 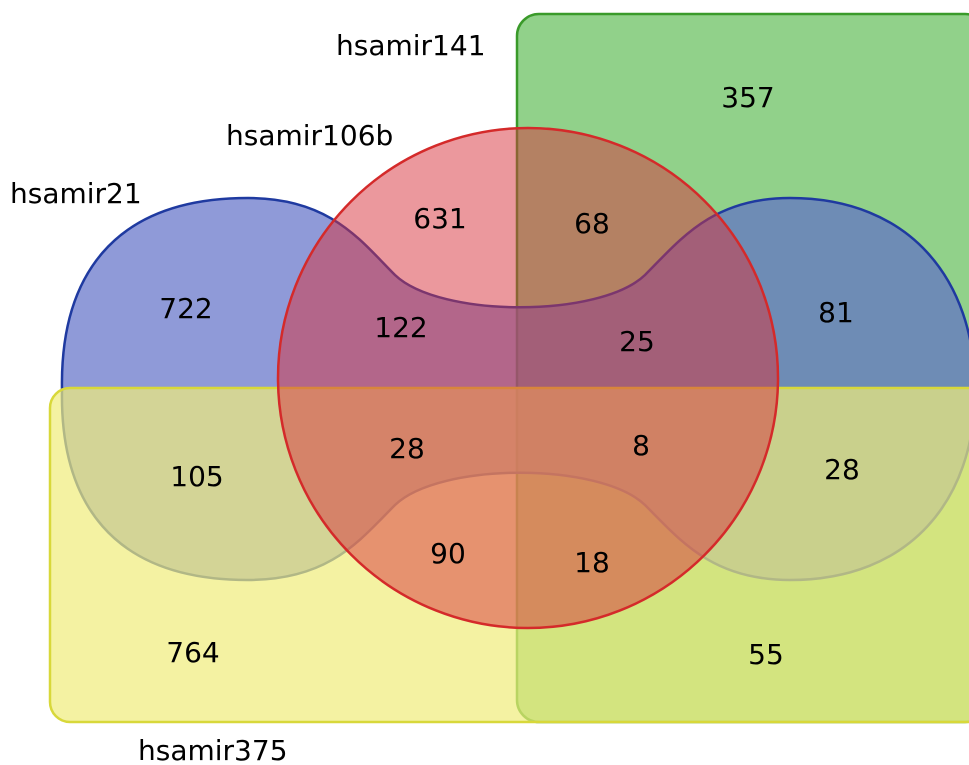 I want to click on region-count-21-106b-375: 28, so click(x=407, y=448).